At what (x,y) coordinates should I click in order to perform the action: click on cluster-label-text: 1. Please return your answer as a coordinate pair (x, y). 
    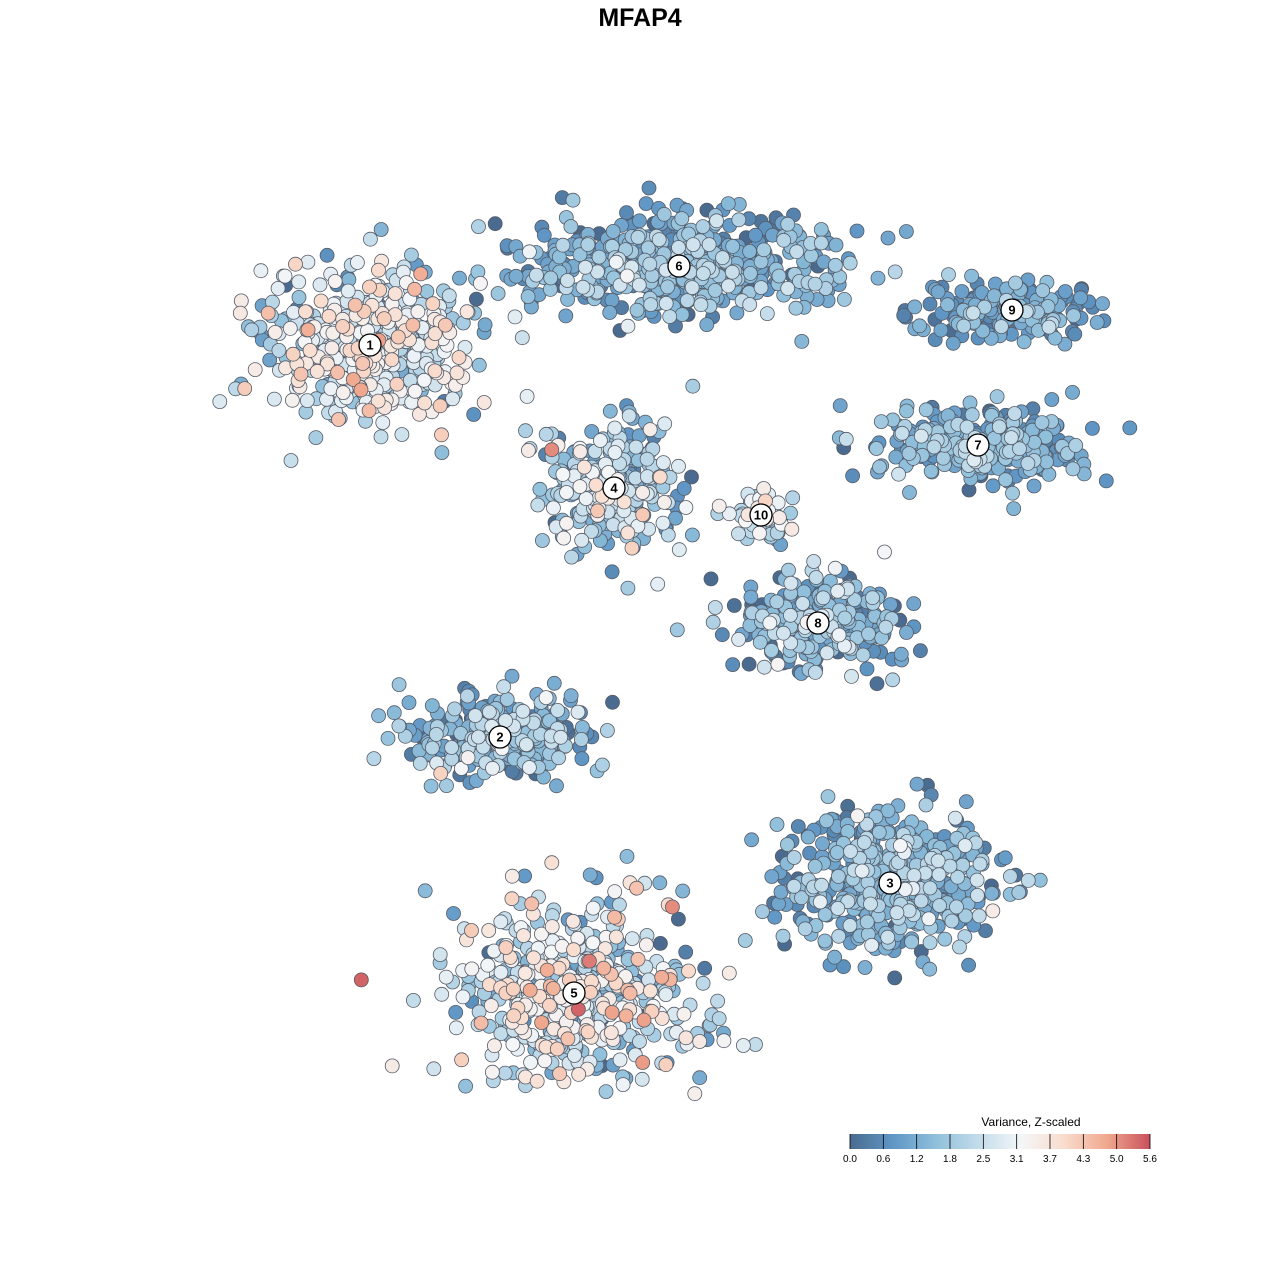
    Looking at the image, I should click on (369, 345).